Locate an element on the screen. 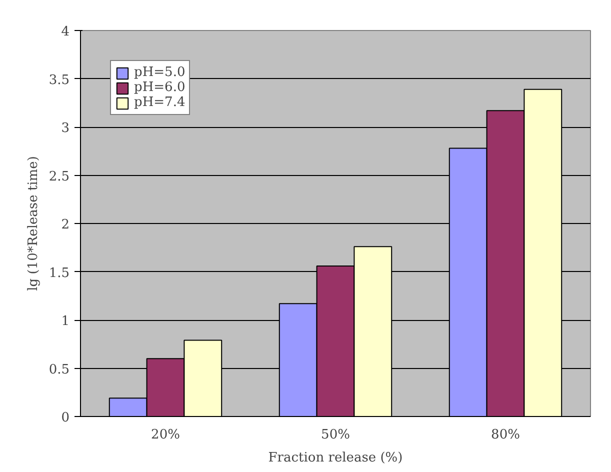 This screenshot has width=611, height=472. y-tick-label: 2.5 is located at coordinates (59, 176).